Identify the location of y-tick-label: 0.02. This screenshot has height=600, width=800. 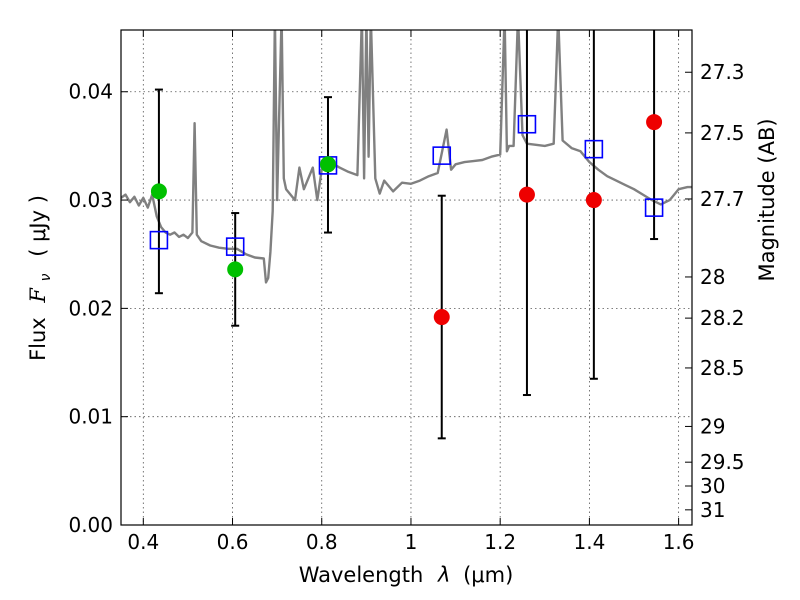
(90, 308).